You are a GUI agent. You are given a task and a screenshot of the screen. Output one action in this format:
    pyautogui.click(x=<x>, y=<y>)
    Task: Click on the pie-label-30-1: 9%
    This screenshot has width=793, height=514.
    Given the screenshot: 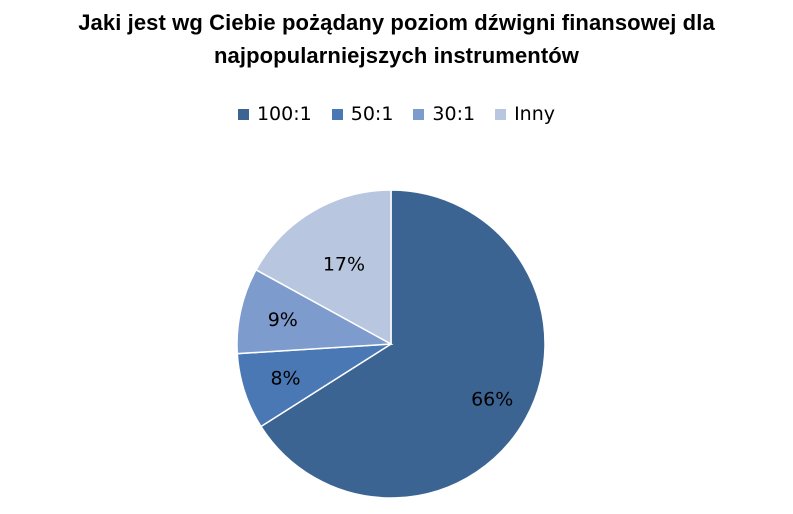 What is the action you would take?
    pyautogui.click(x=283, y=320)
    